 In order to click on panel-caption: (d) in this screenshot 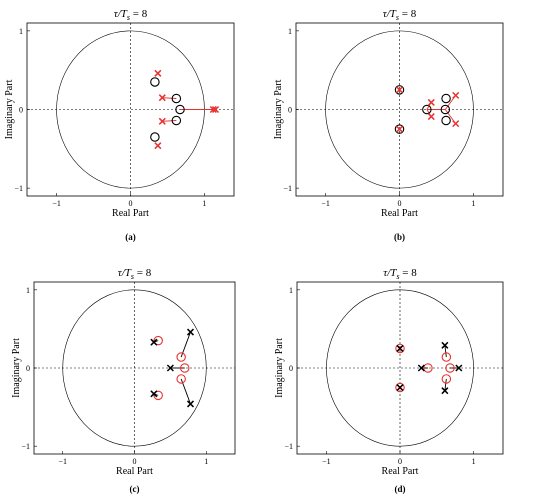, I will do `click(400, 489)`.